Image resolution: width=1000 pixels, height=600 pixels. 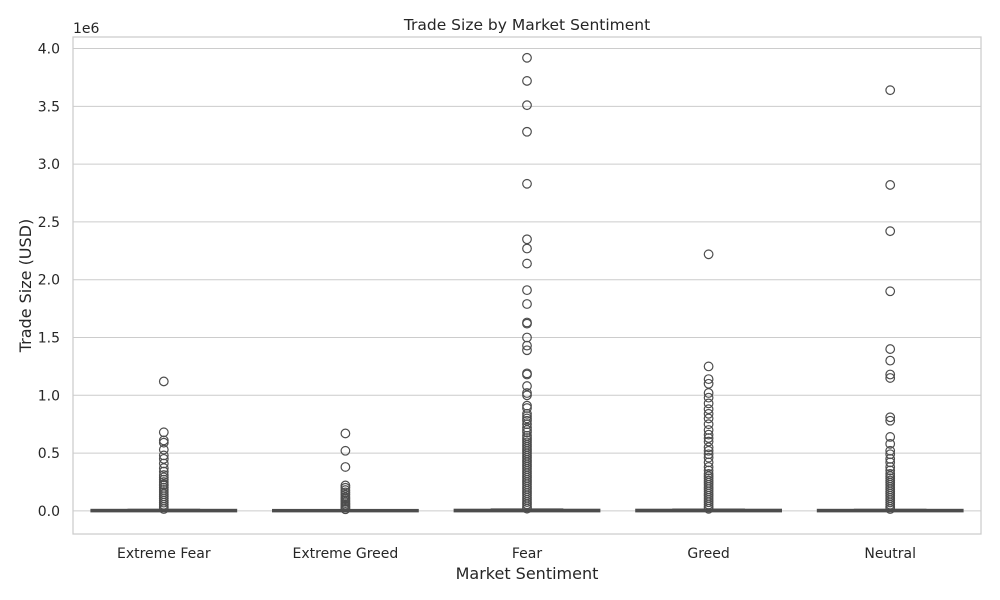 I want to click on box-extreme-greed, so click(x=345, y=471).